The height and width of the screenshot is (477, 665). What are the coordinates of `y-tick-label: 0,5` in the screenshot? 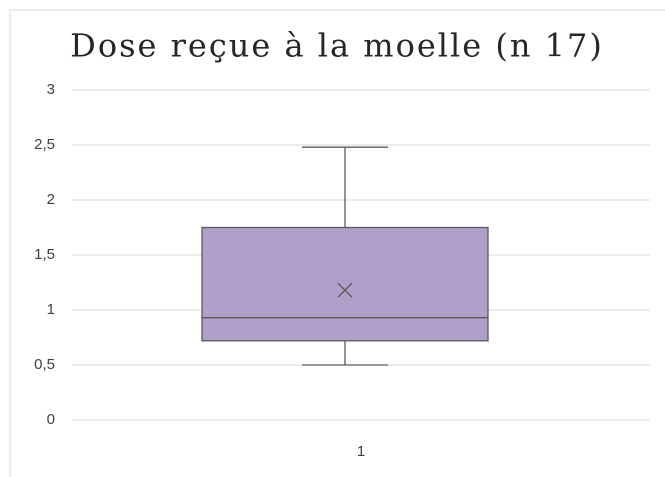 It's located at (44, 364).